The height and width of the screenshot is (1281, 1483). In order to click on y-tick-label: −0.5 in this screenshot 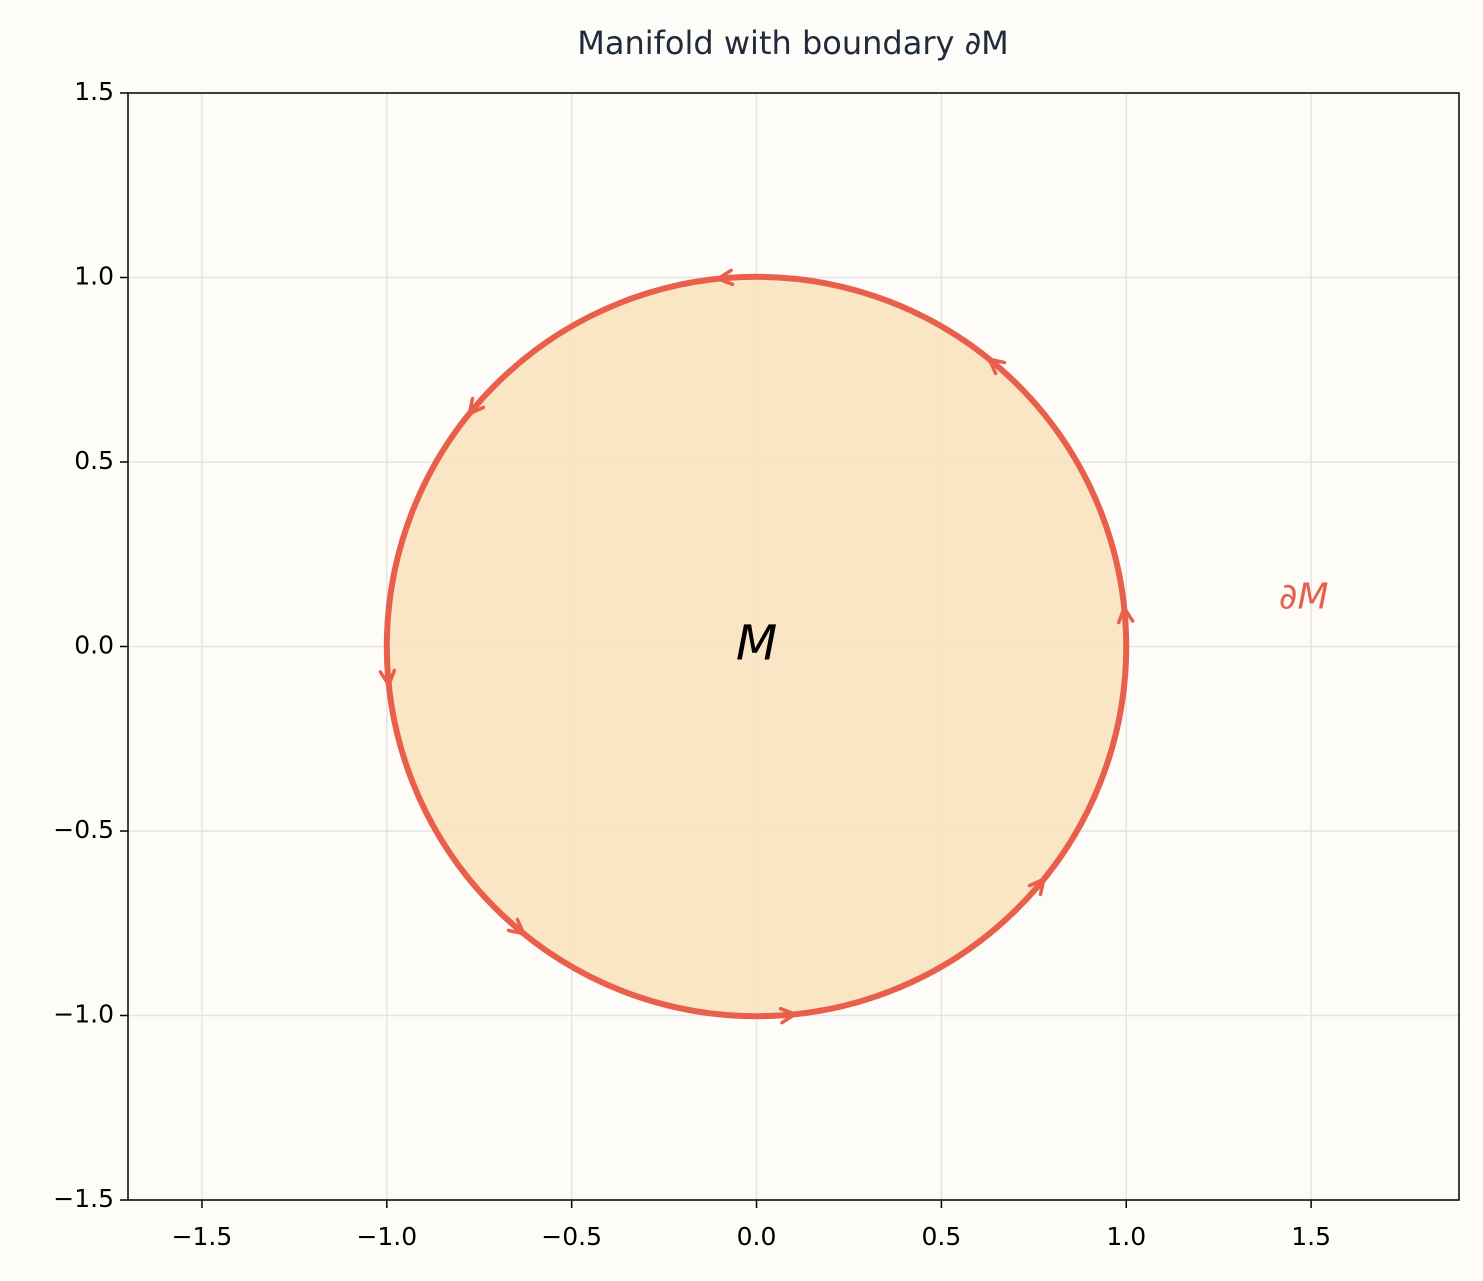, I will do `click(83, 829)`.